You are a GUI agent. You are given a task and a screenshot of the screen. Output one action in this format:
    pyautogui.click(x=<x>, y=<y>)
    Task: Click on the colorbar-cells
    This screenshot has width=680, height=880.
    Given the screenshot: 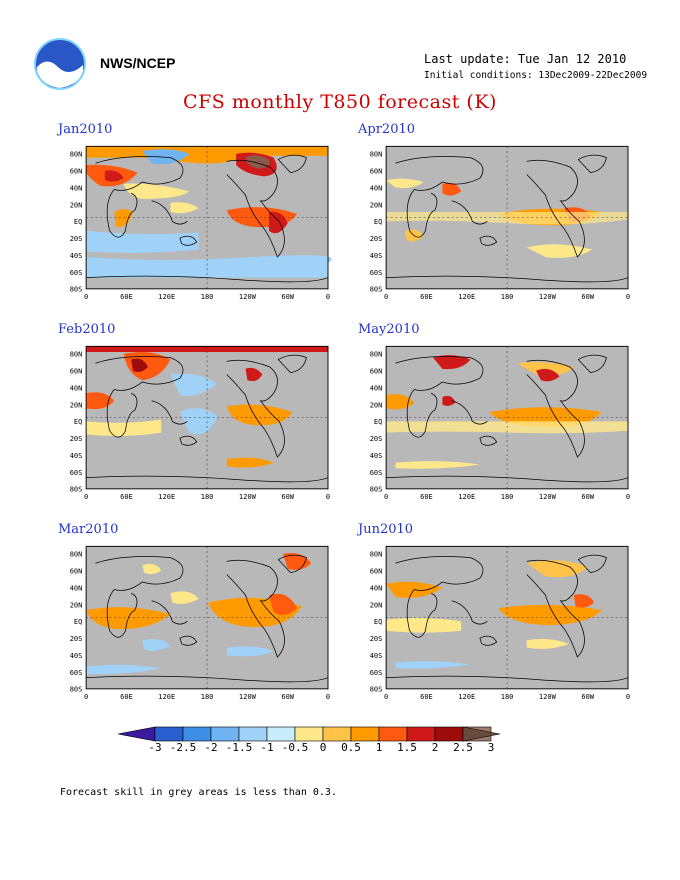 What is the action you would take?
    pyautogui.click(x=309, y=734)
    